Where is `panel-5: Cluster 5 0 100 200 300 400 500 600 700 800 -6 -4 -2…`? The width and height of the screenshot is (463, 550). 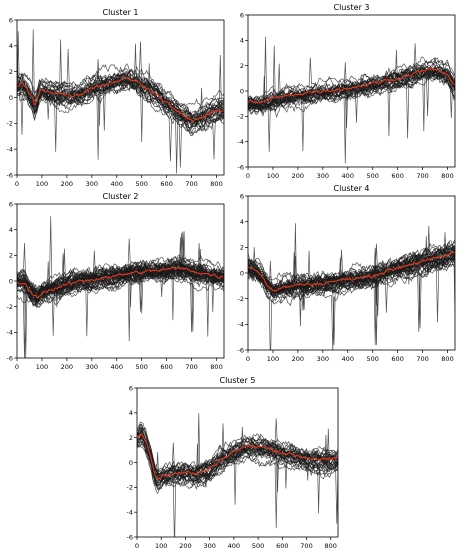
panel-5: Cluster 5 0 100 200 300 400 500 600 700 800 -6 -4 -2… is located at coordinates (233, 463).